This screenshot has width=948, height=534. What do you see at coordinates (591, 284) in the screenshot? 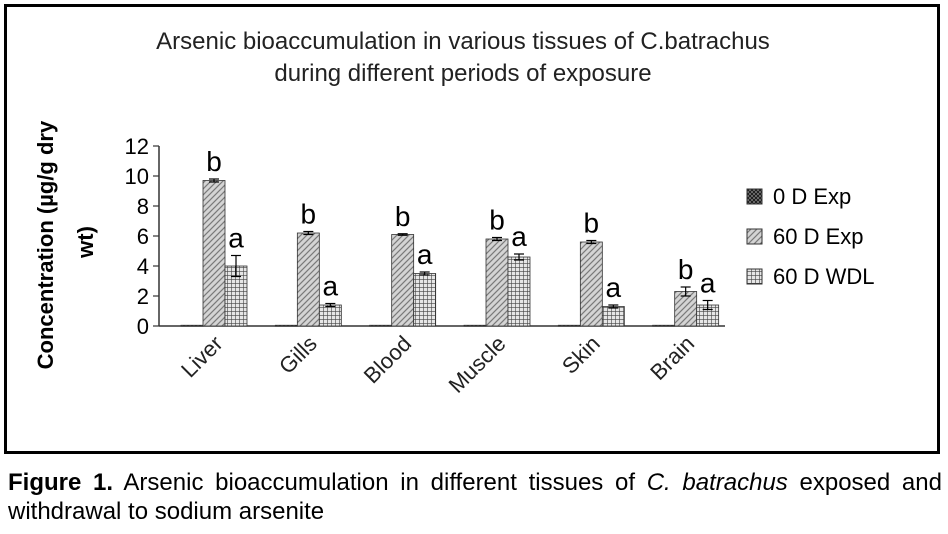
I see `bar-skin-60-d-exp` at bounding box center [591, 284].